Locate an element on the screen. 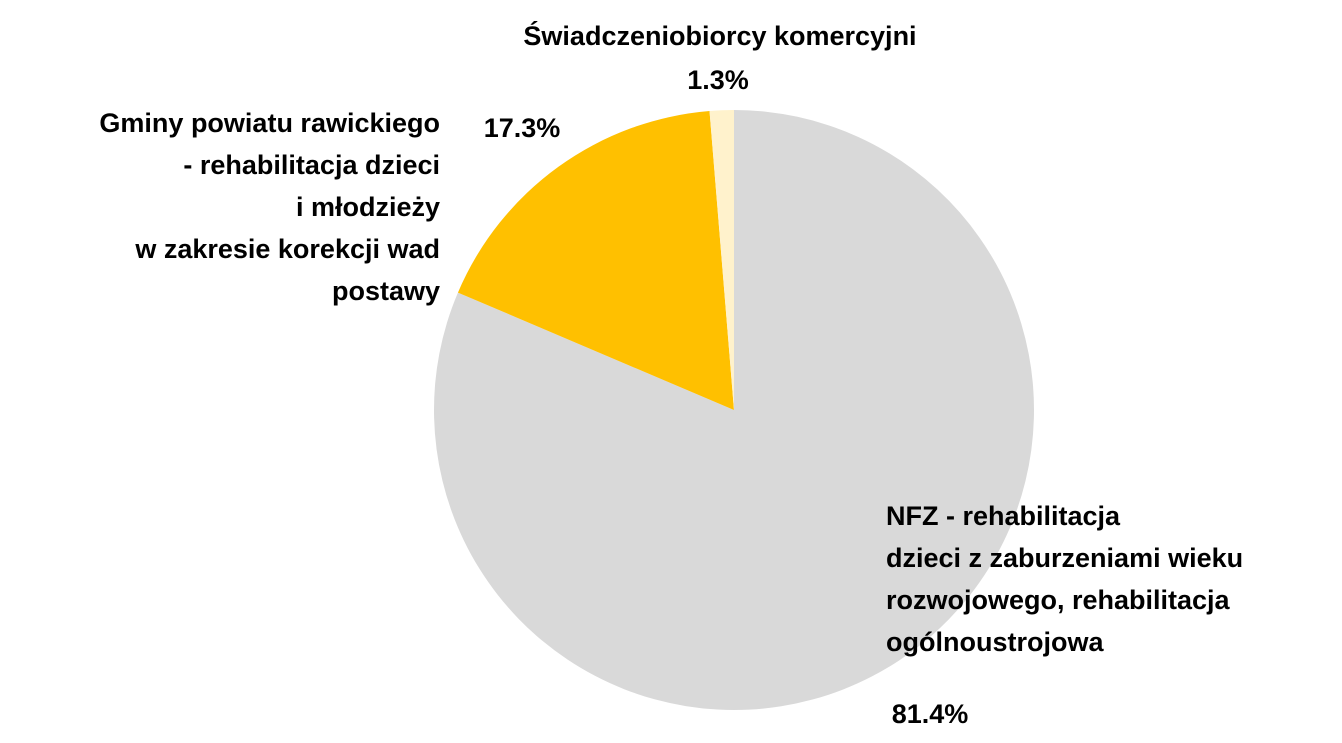 This screenshot has width=1342, height=743. value-label: 17.3% is located at coordinates (522, 128).